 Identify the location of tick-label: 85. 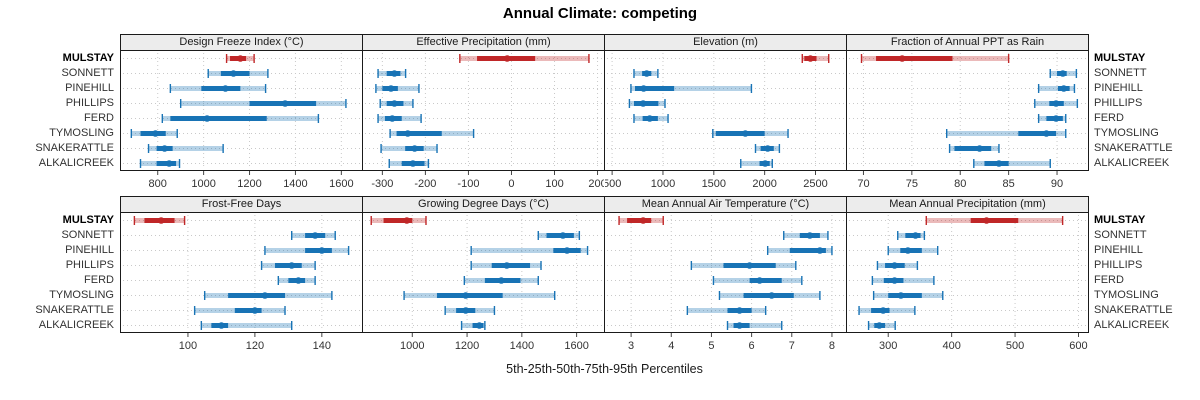
(1009, 184).